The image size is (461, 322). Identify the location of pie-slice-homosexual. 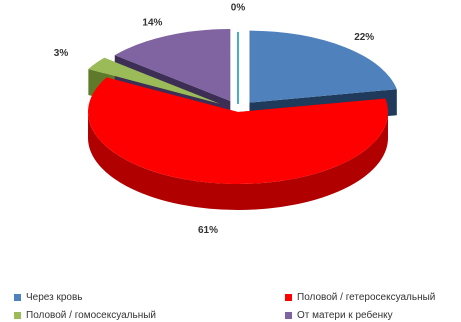
(154, 80).